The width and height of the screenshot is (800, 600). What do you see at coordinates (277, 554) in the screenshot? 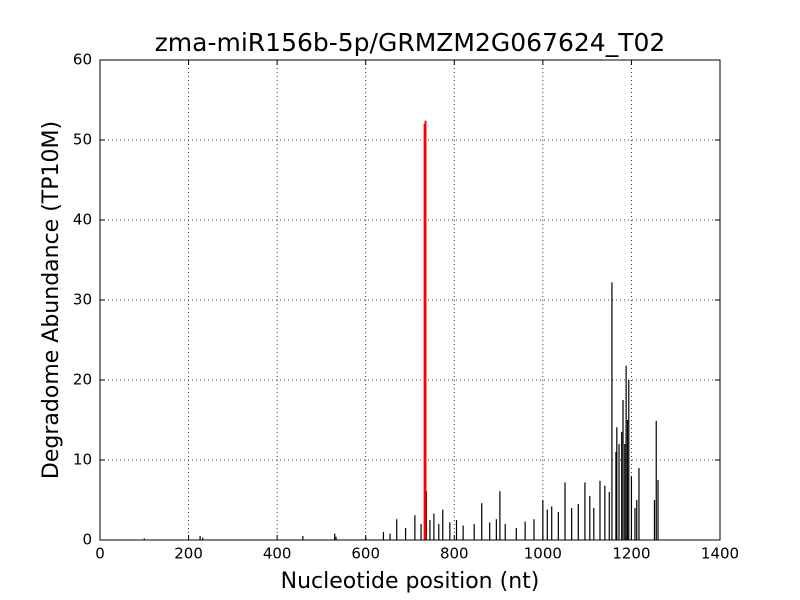
I see `x-tick-label: 400` at bounding box center [277, 554].